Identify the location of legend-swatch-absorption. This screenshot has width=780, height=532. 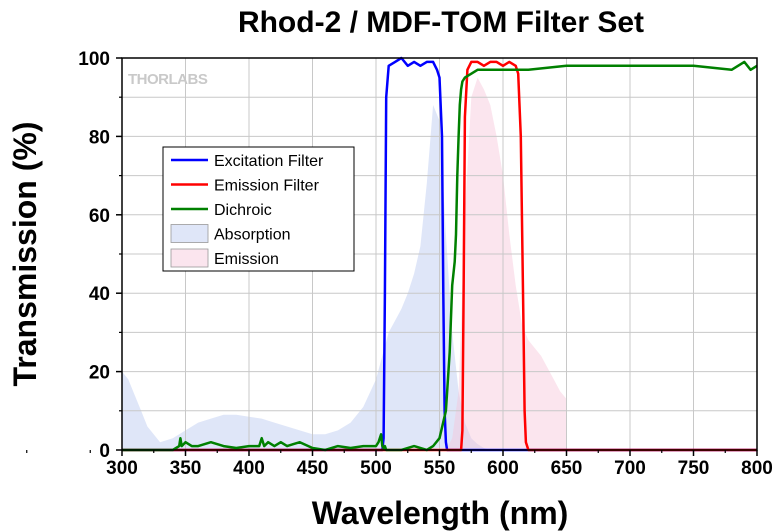
(189, 233).